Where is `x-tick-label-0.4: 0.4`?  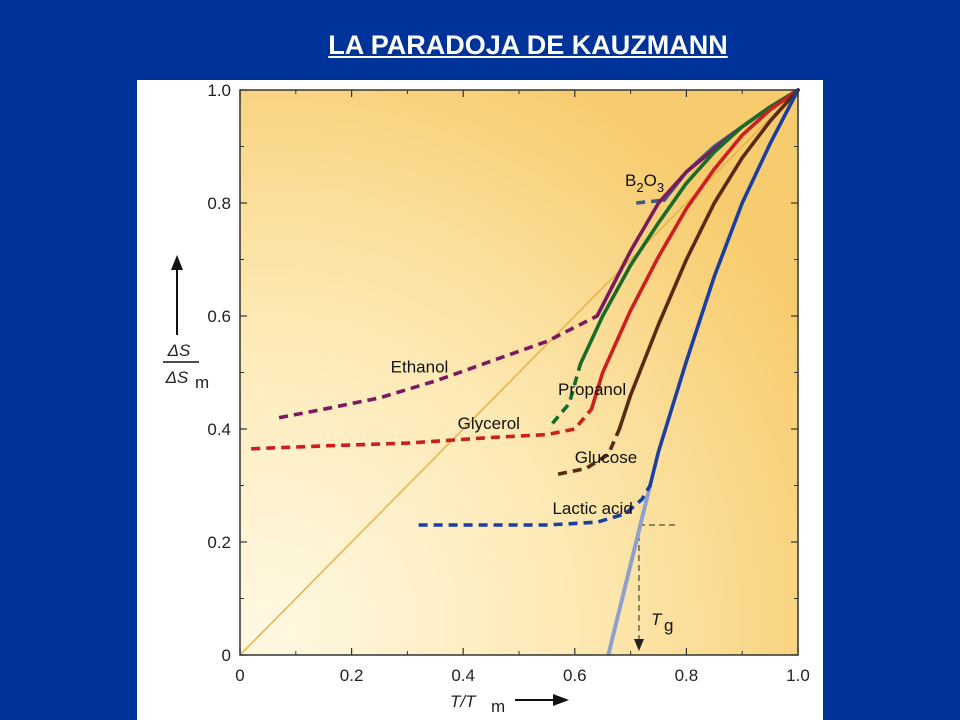
x-tick-label-0.4: 0.4 is located at coordinates (463, 675).